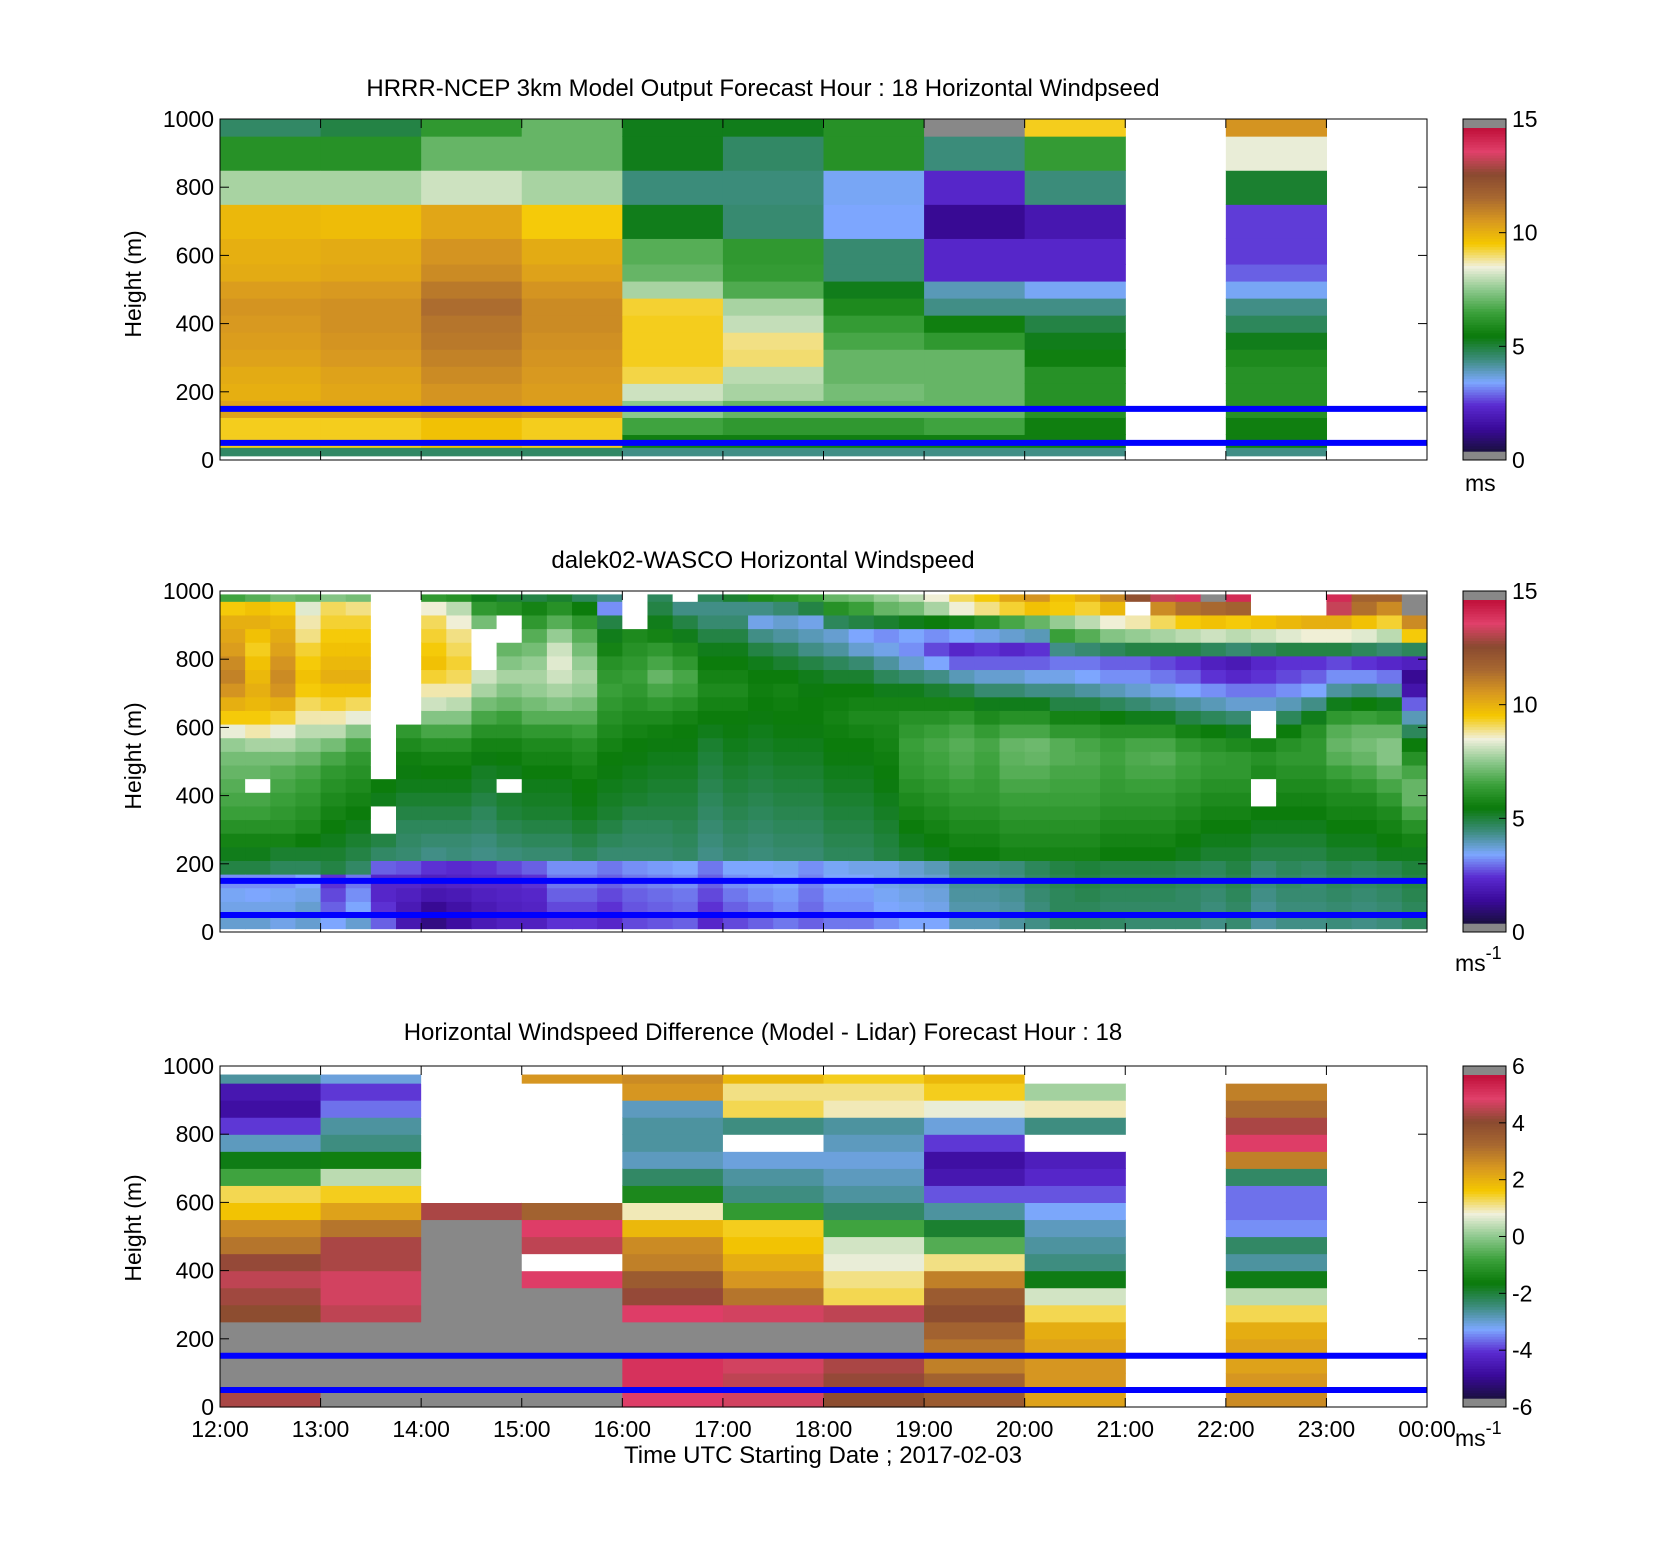  What do you see at coordinates (1518, 932) in the screenshot?
I see `colorbar-tick-label: 0` at bounding box center [1518, 932].